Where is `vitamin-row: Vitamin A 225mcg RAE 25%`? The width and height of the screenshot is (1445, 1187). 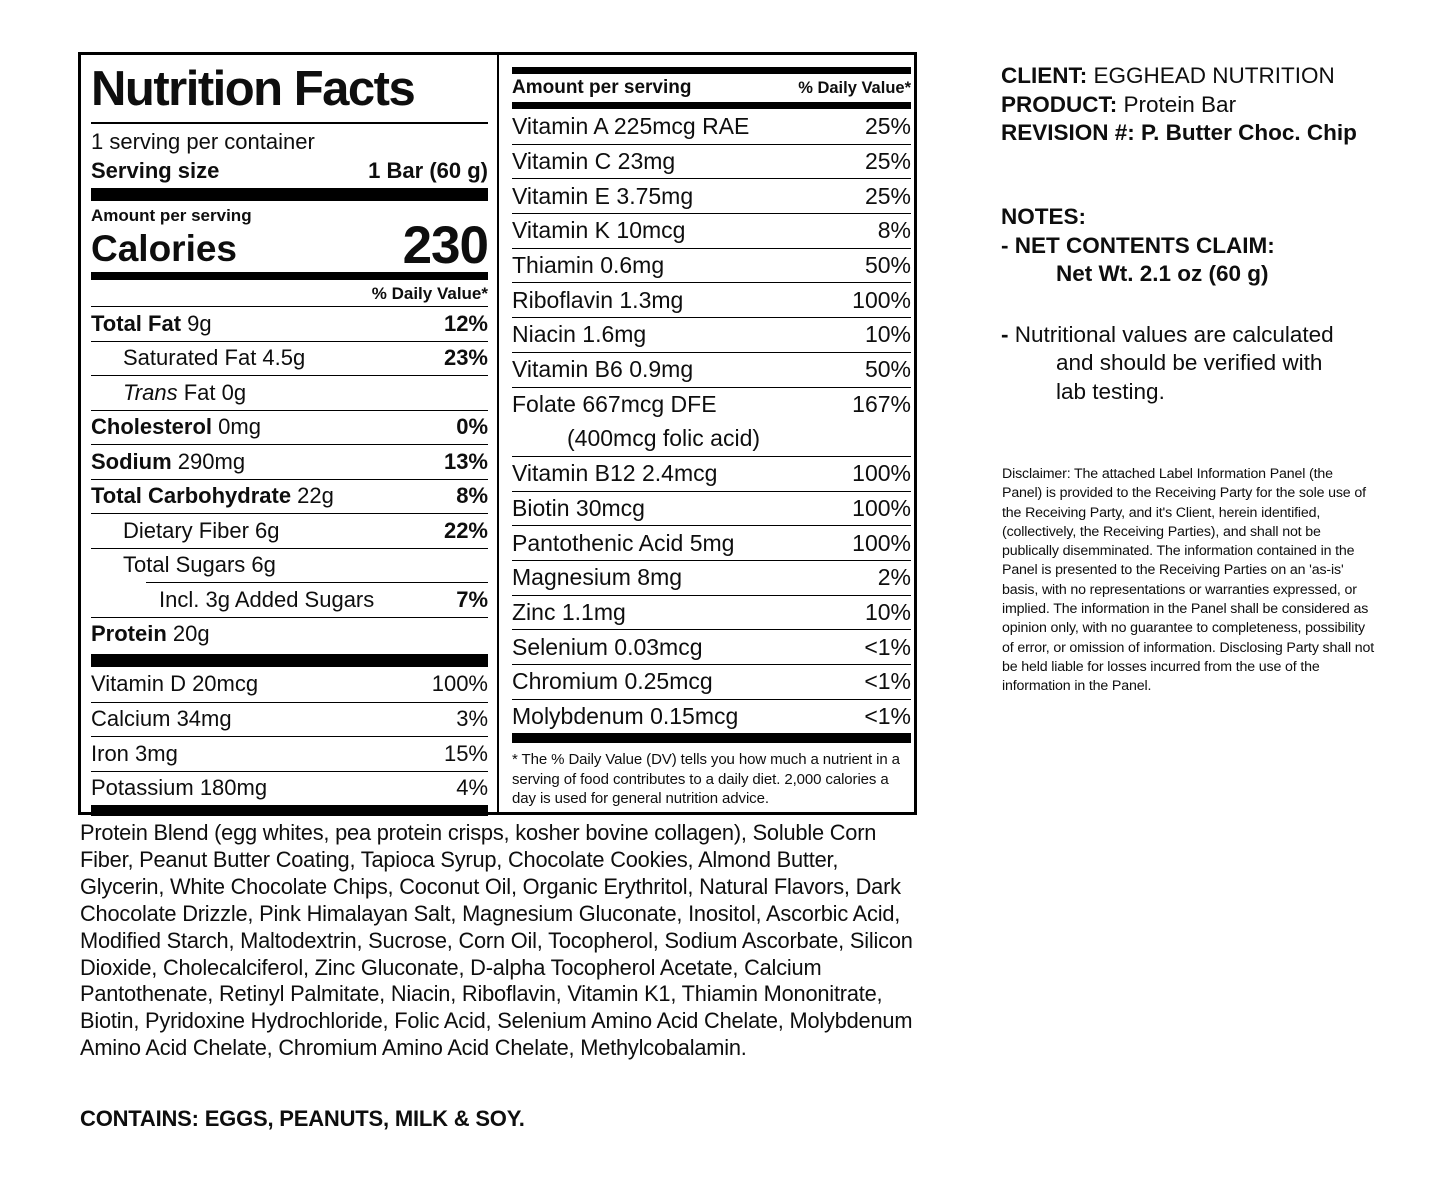
vitamin-row: Vitamin A 225mcg RAE 25% is located at coordinates (711, 126).